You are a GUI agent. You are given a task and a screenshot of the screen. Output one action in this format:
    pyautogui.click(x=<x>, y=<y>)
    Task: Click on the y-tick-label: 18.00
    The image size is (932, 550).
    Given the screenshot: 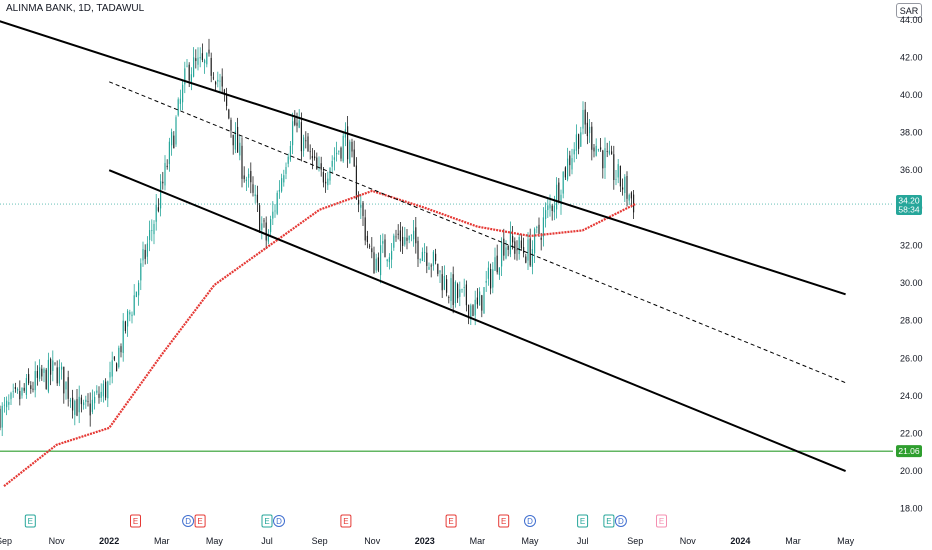 What is the action you would take?
    pyautogui.click(x=911, y=509)
    